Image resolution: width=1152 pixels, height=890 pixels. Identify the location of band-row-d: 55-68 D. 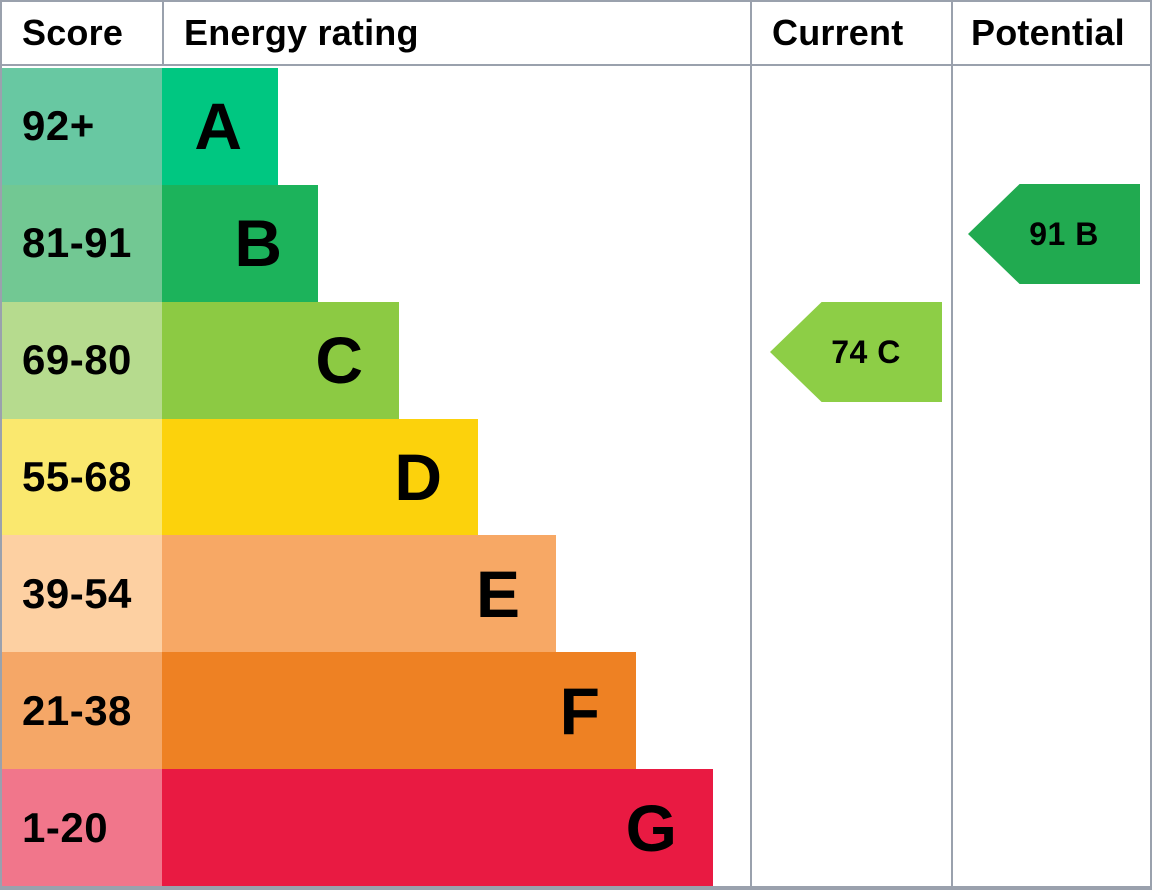
(576, 477).